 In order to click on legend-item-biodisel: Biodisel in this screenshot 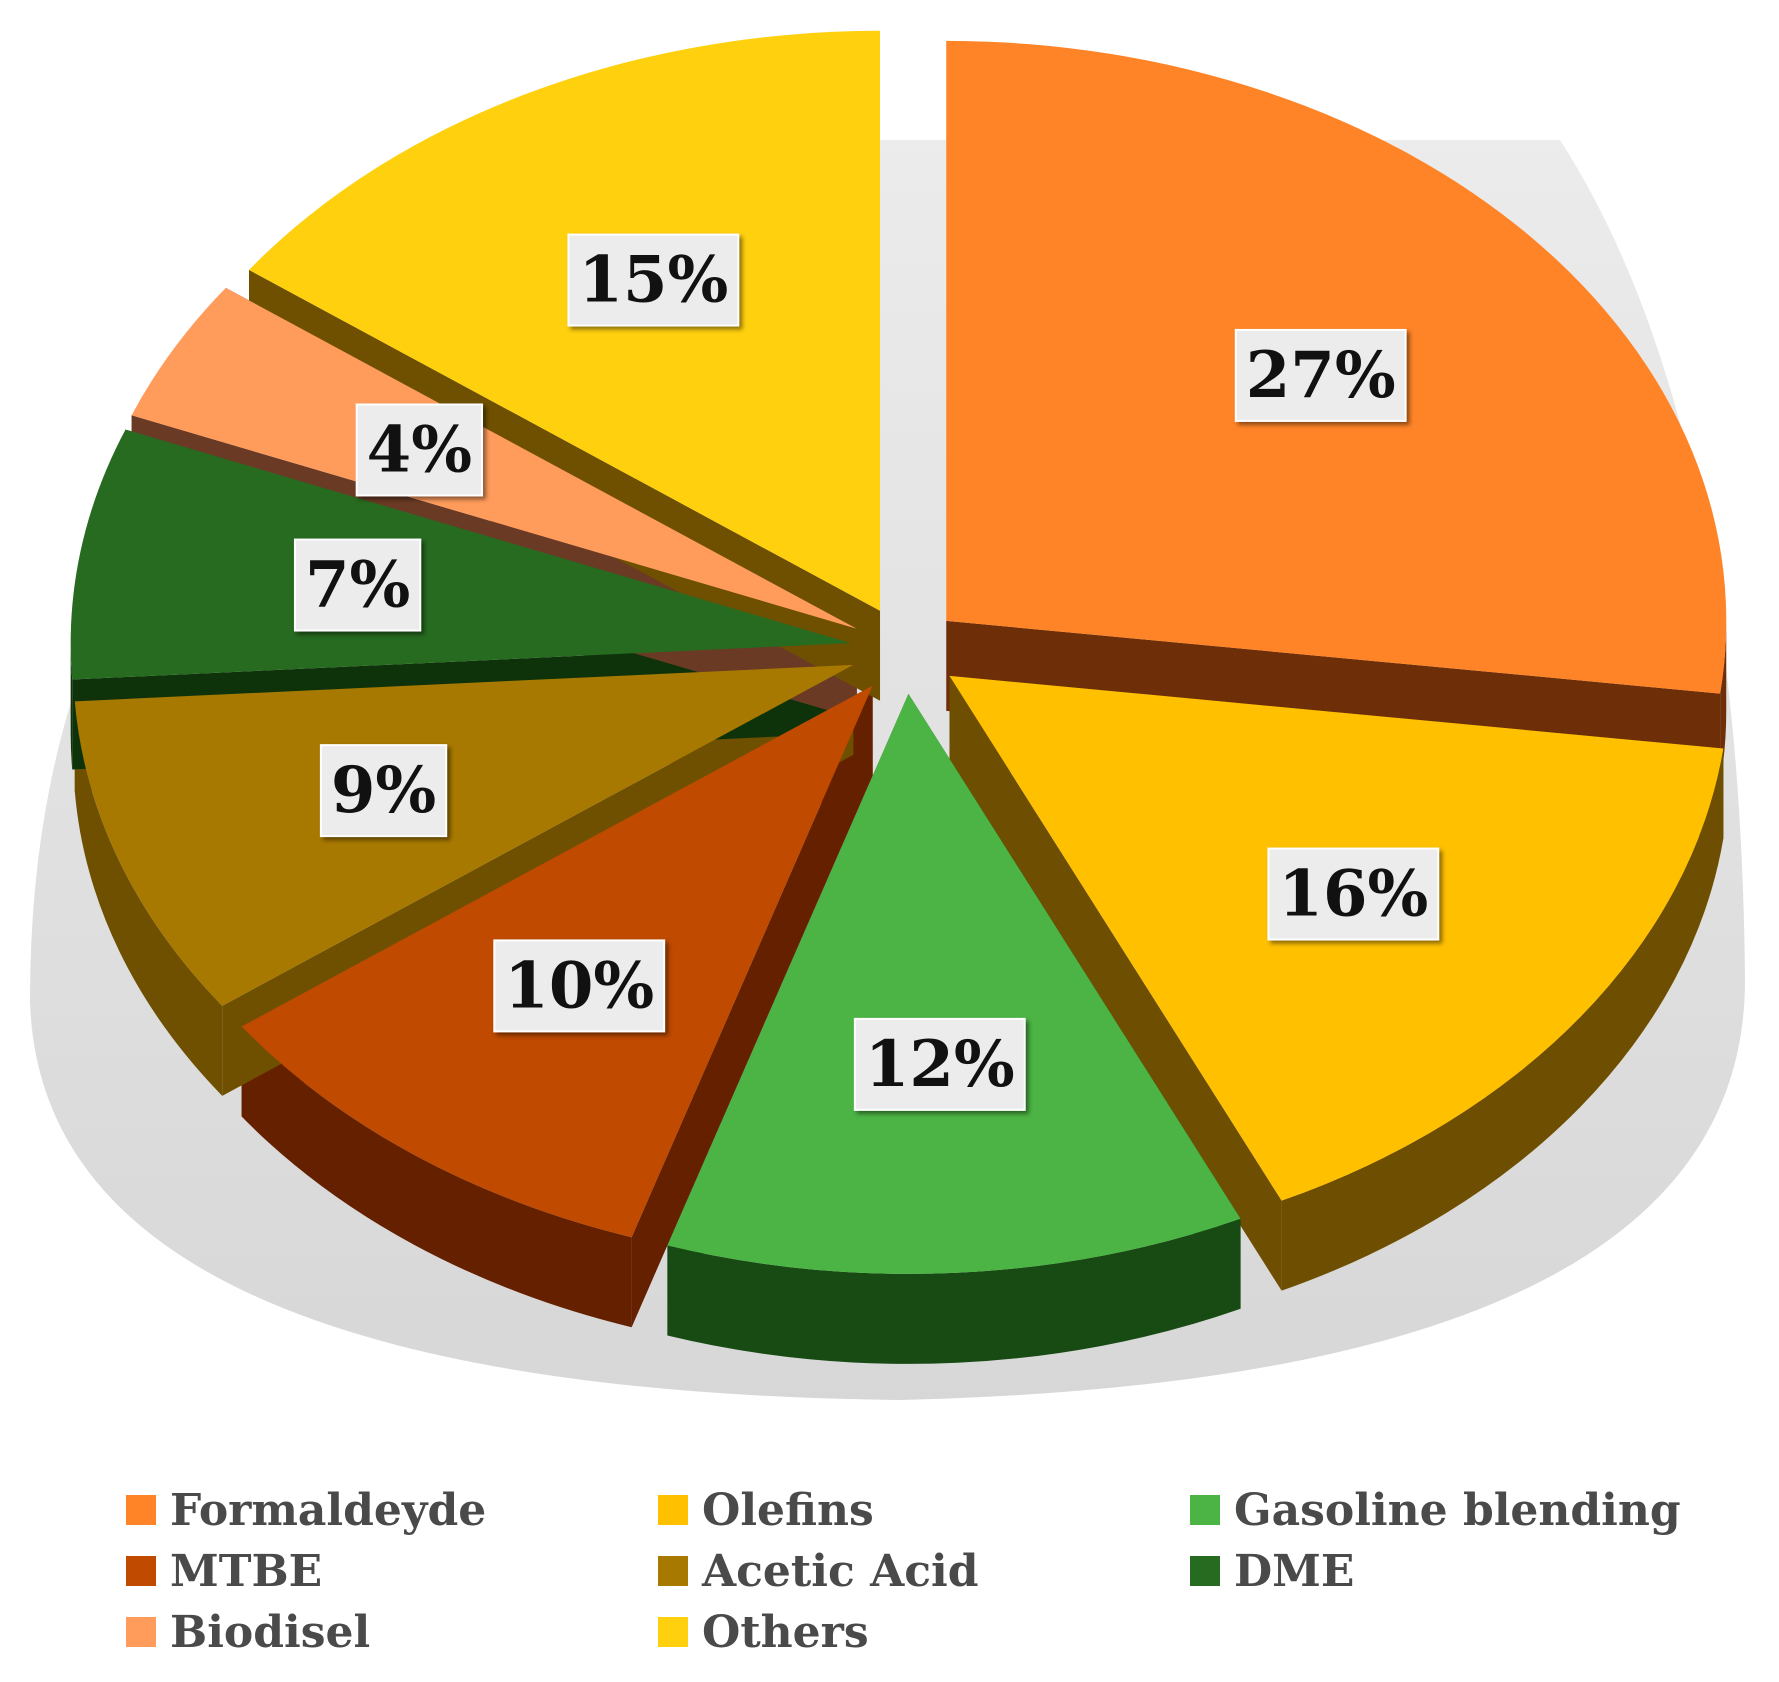, I will do `click(248, 1632)`.